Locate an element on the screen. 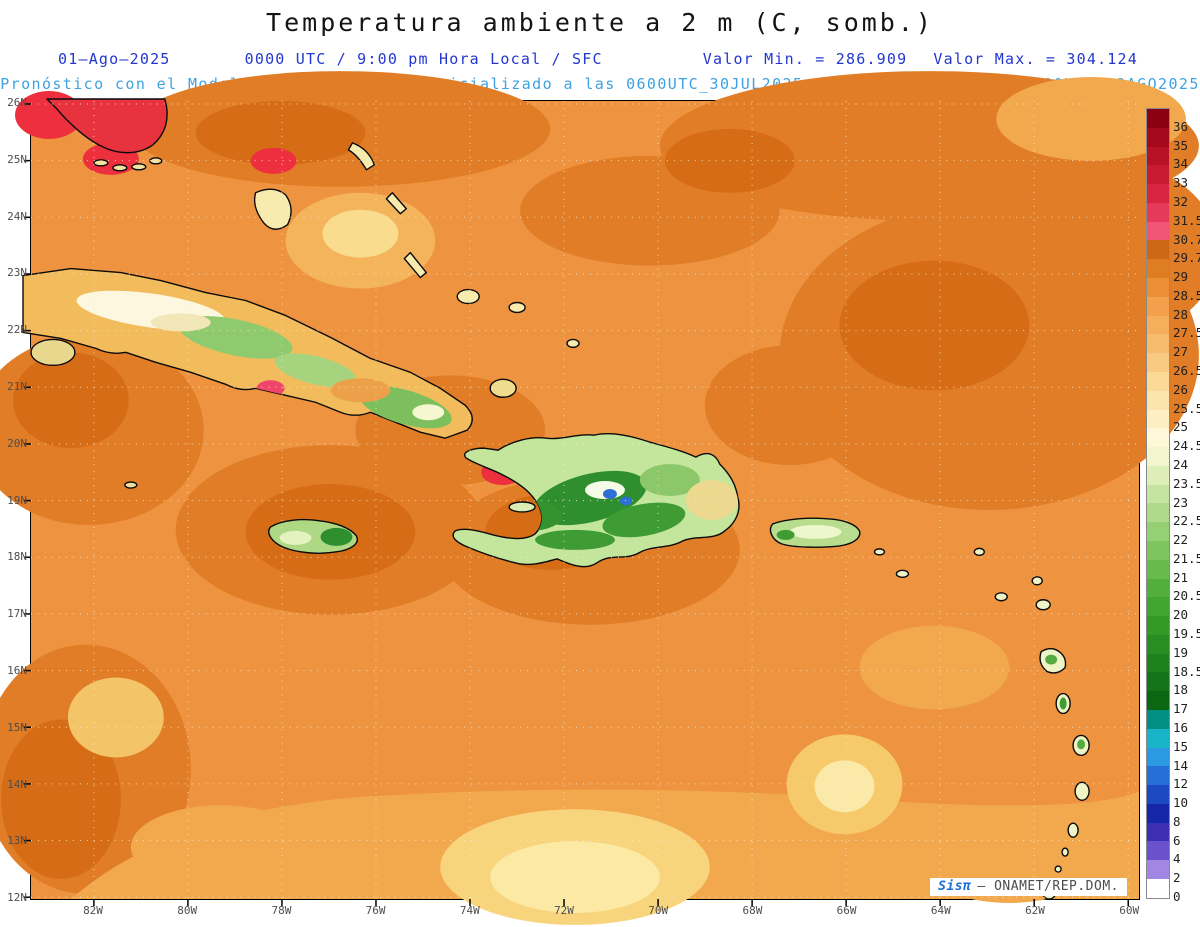  lat-label: 25N is located at coordinates (17, 159).